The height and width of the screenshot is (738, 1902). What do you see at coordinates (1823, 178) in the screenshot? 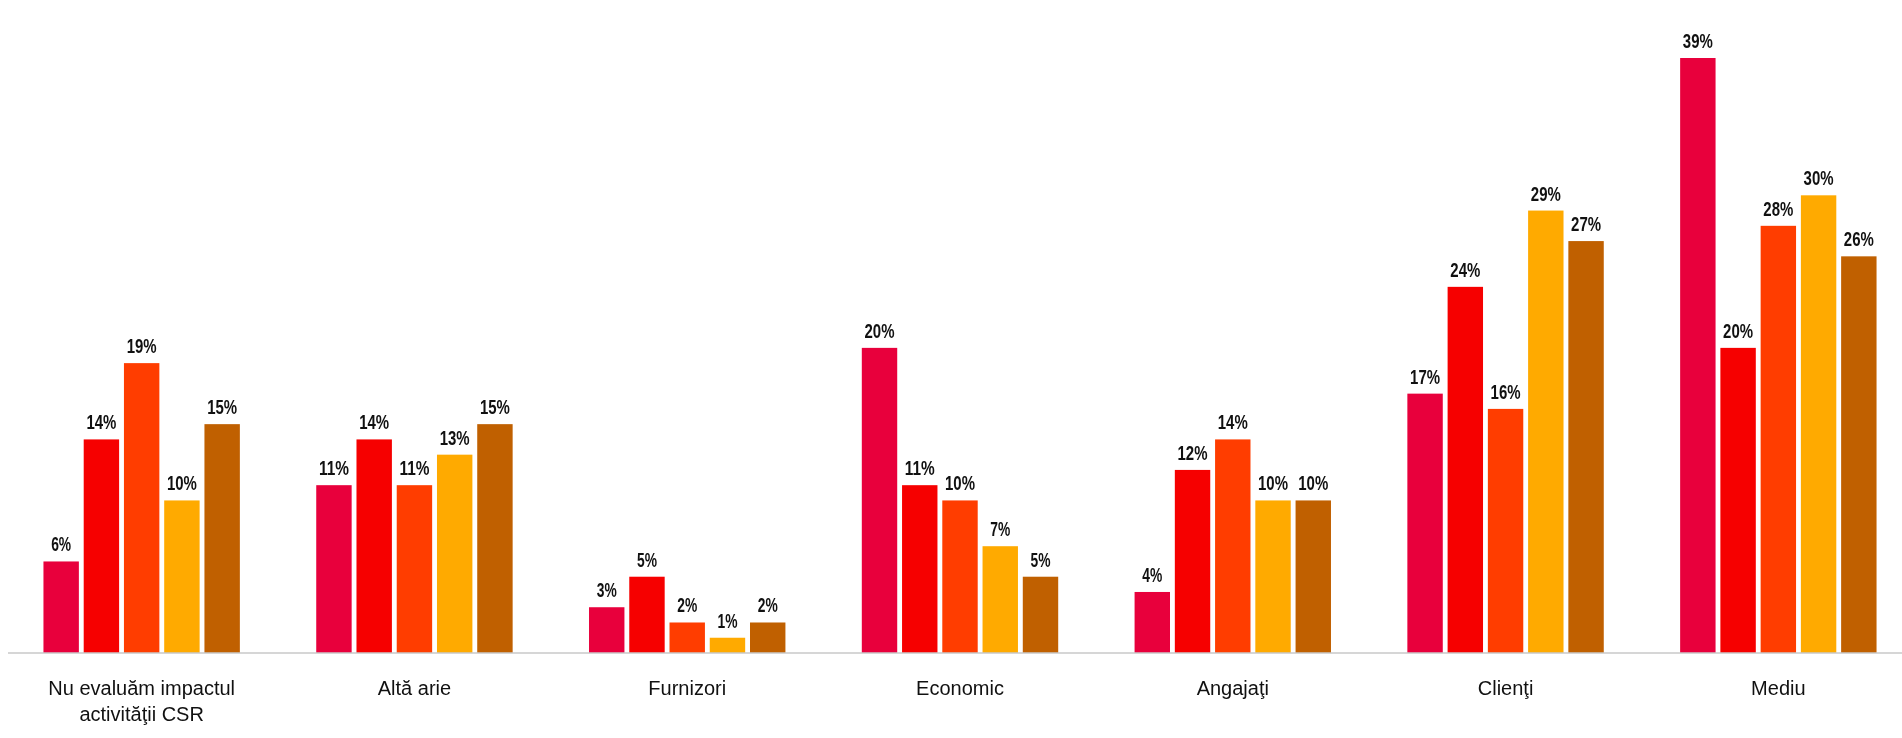
I see `data-label: 30%` at bounding box center [1823, 178].